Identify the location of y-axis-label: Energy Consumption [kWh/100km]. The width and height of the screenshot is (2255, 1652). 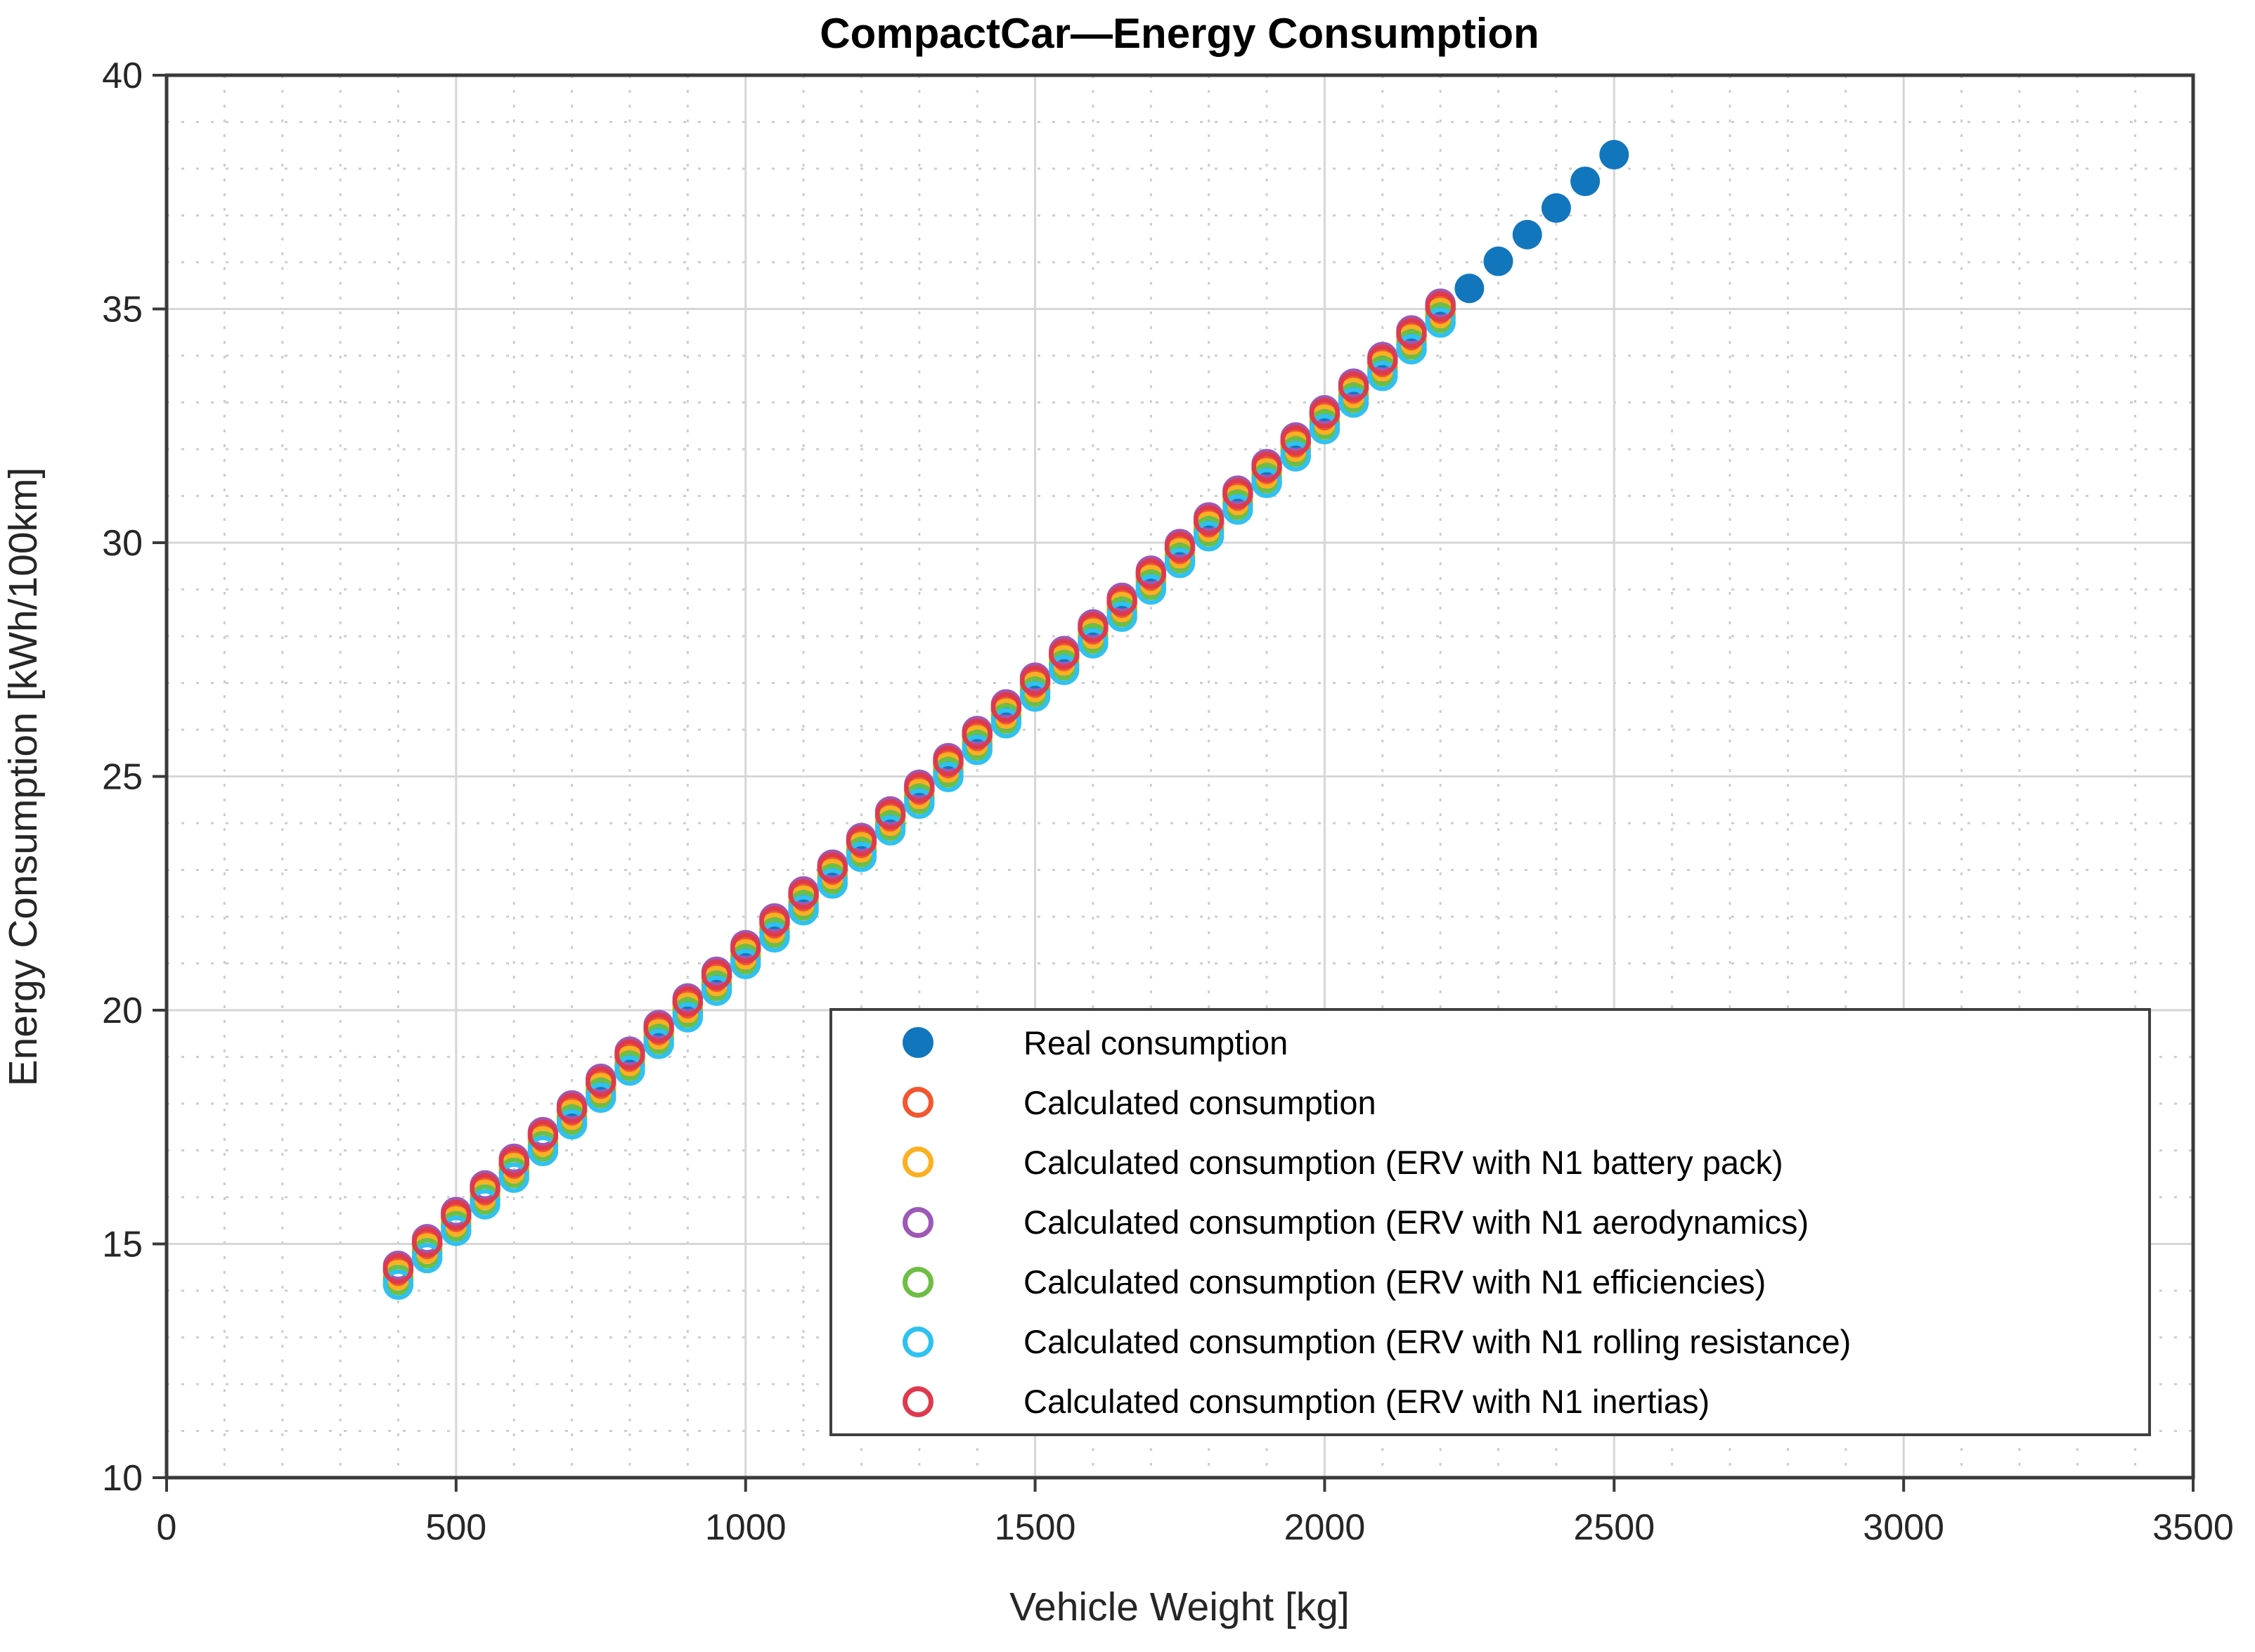
(23, 777).